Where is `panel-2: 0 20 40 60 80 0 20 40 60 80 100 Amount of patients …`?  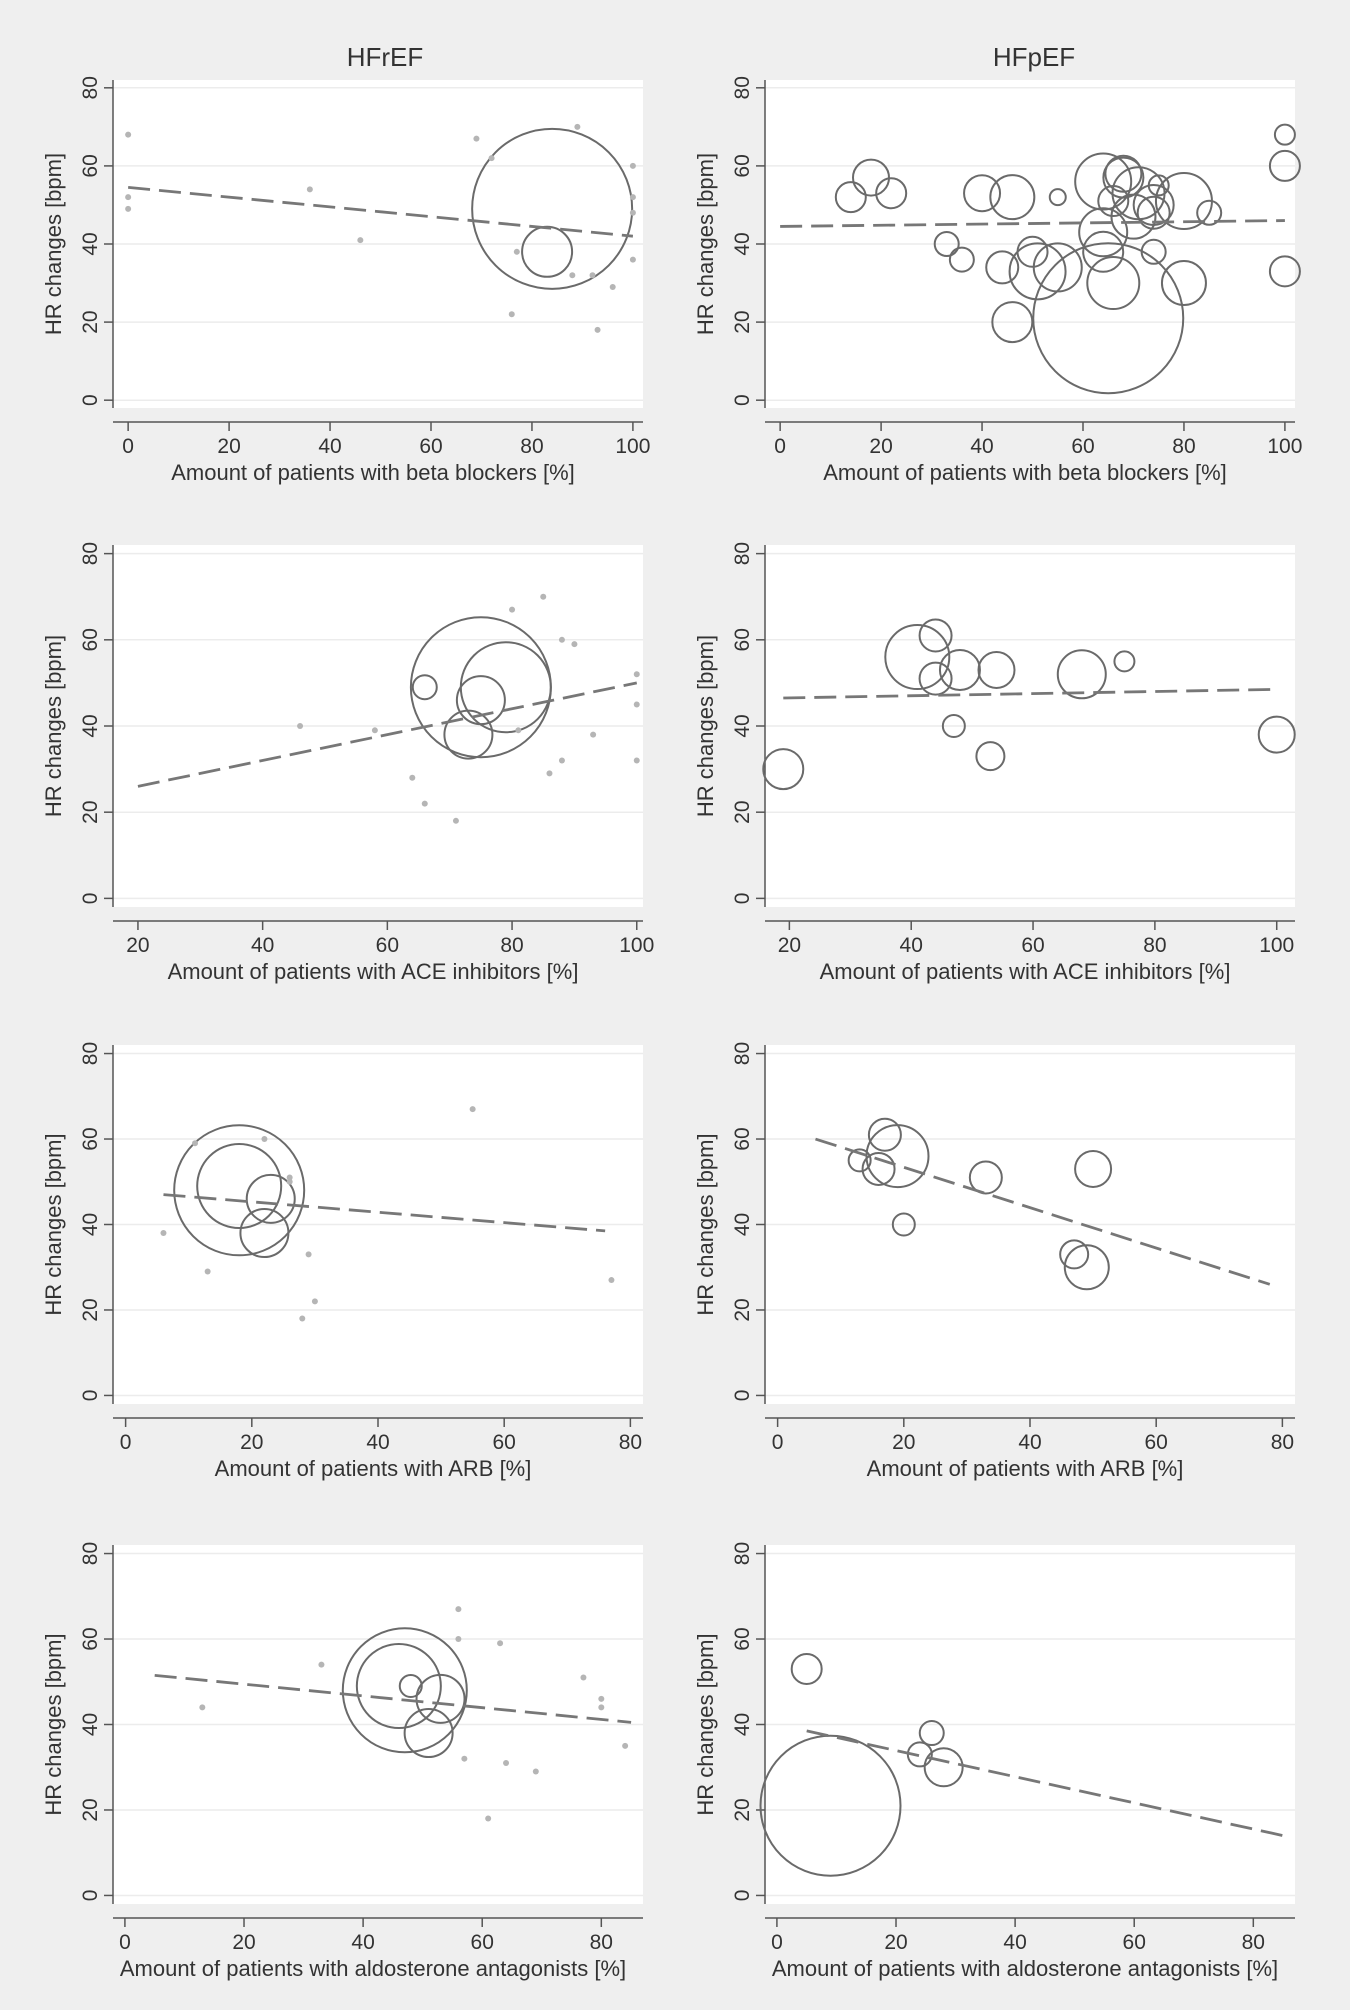 panel-2: 0 20 40 60 80 0 20 40 60 80 100 Amount of patients … is located at coordinates (997, 280).